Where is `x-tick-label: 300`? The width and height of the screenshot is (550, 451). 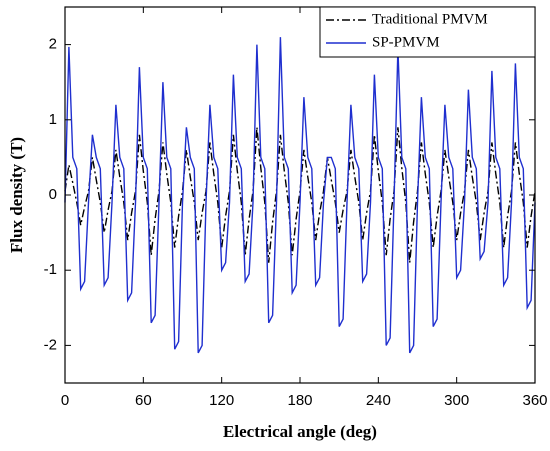
x-tick-label: 300 is located at coordinates (456, 400).